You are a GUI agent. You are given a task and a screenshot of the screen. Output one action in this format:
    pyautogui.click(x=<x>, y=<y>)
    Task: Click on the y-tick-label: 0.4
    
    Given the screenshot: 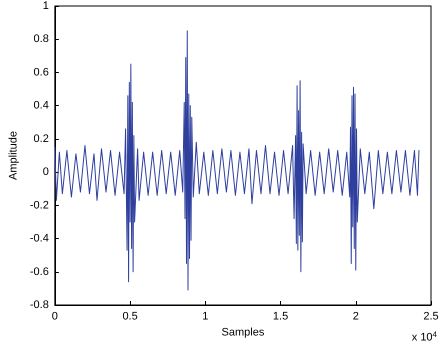 What is the action you would take?
    pyautogui.click(x=41, y=106)
    